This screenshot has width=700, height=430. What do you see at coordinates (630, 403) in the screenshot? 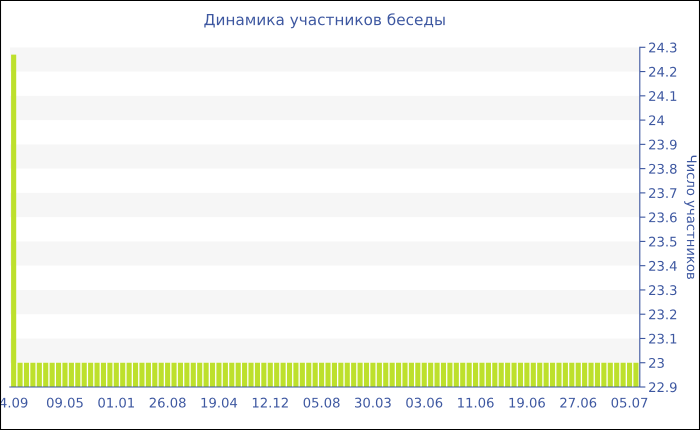
I see `x-tick-label: 05.07` at bounding box center [630, 403].